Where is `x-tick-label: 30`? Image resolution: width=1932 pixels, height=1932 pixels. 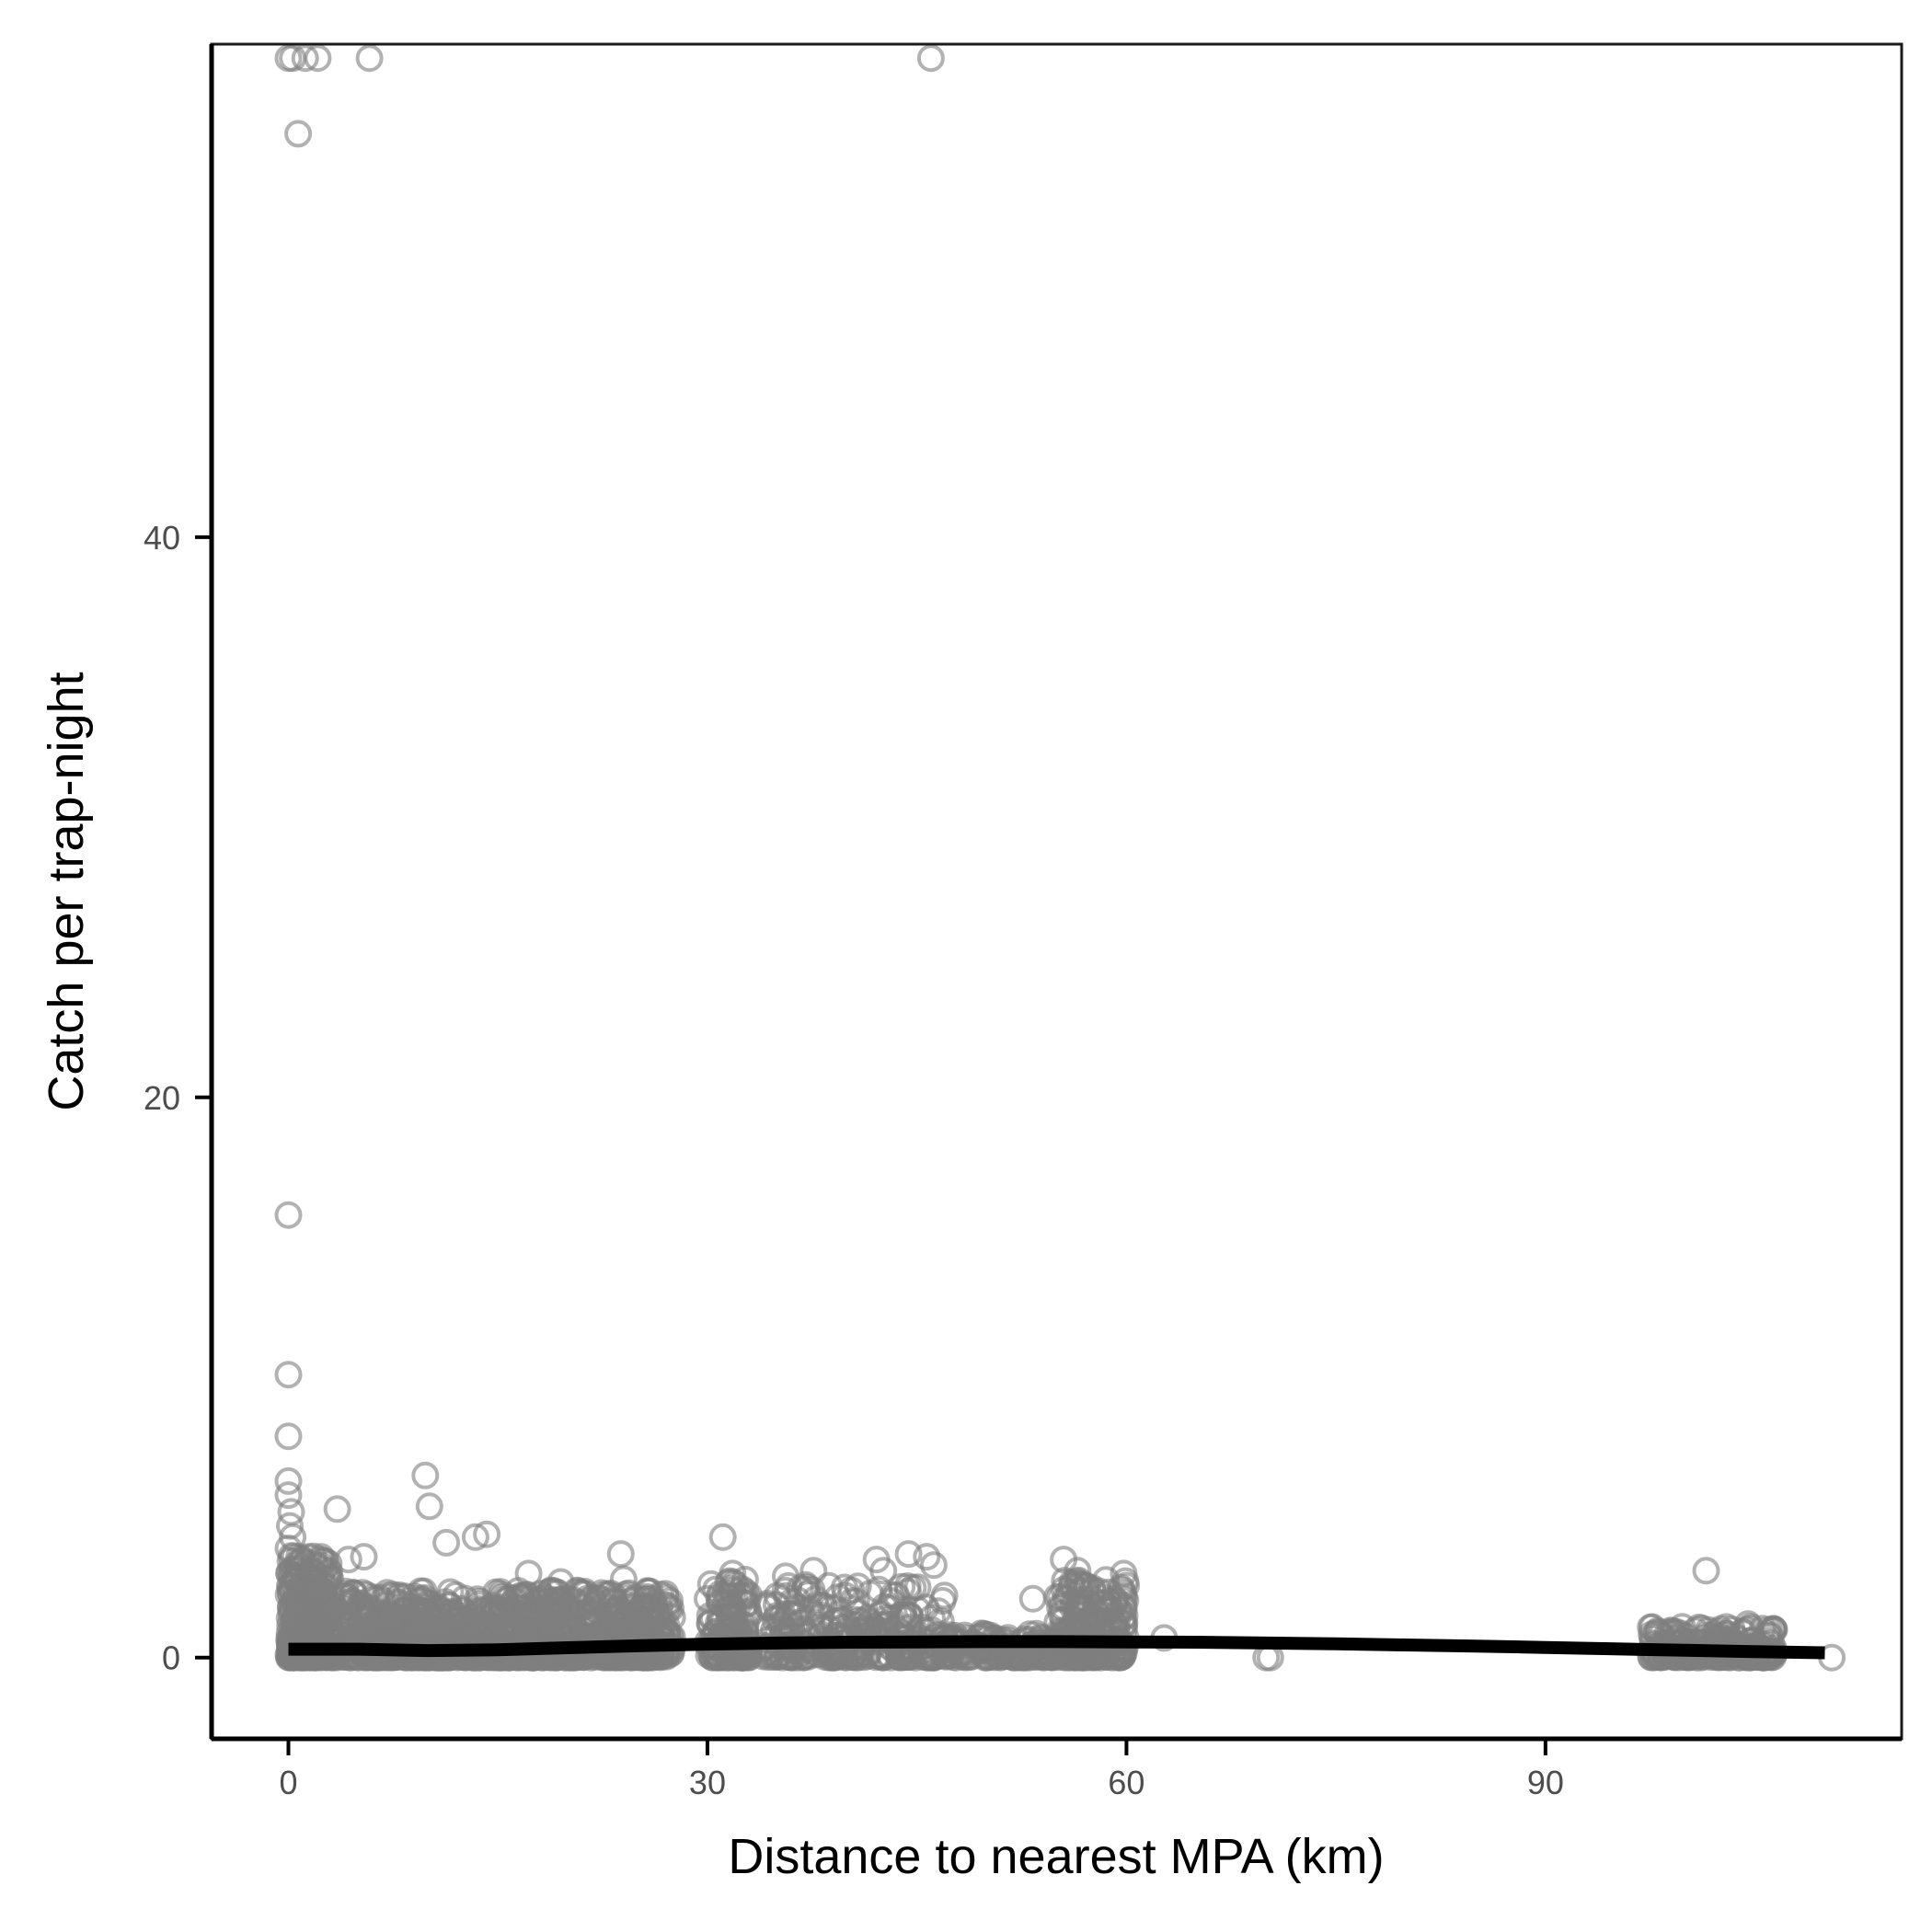
x-tick-label: 30 is located at coordinates (707, 1782).